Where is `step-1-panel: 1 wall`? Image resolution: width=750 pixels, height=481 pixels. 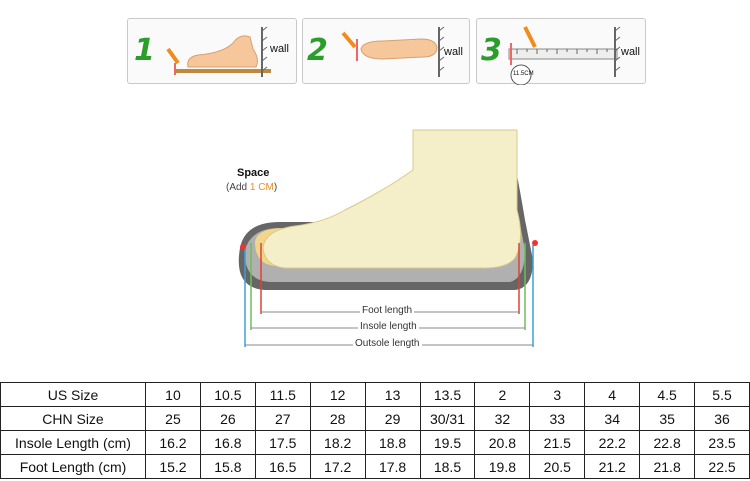
step-1-panel: 1 wall is located at coordinates (212, 51).